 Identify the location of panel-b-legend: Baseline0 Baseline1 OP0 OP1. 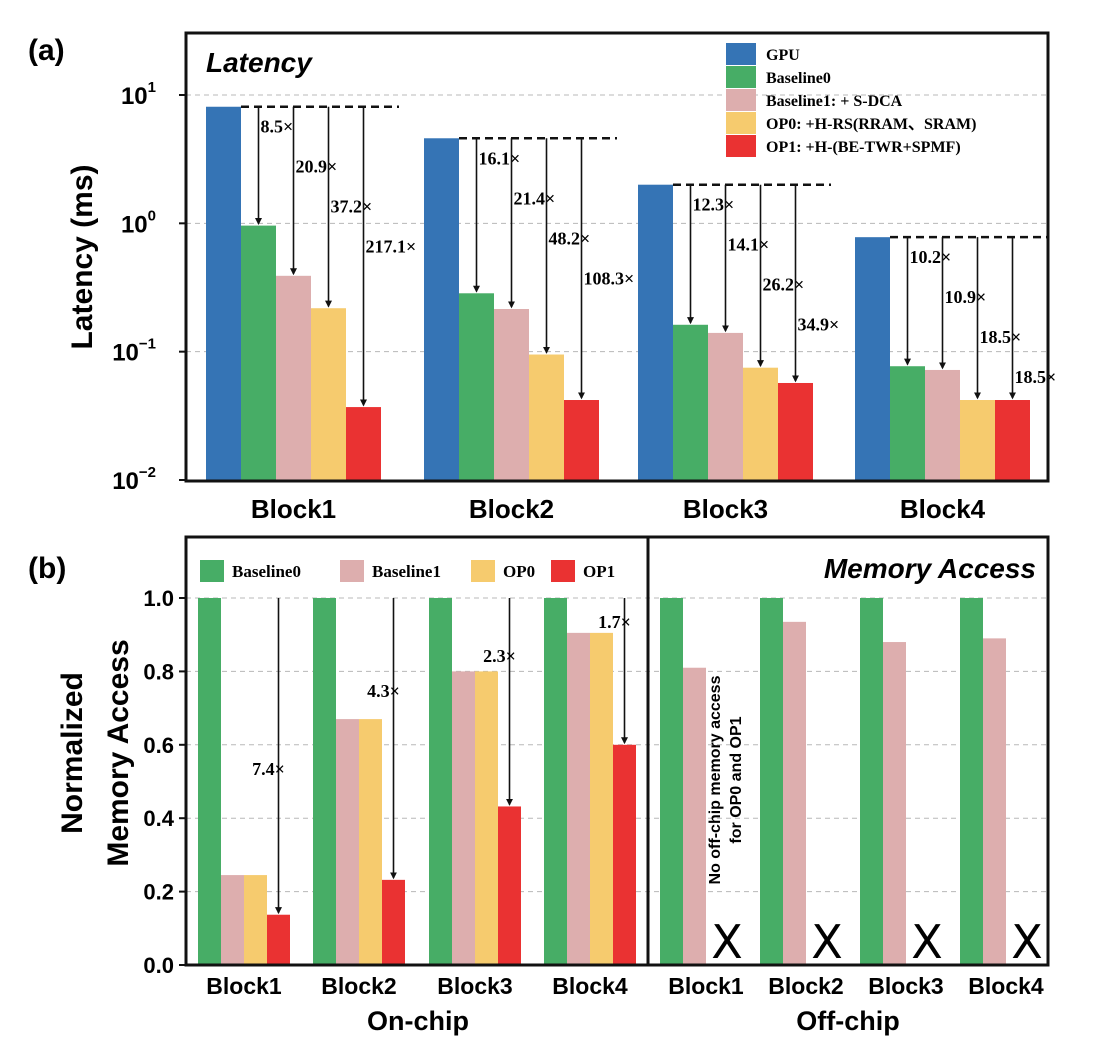
(407, 571).